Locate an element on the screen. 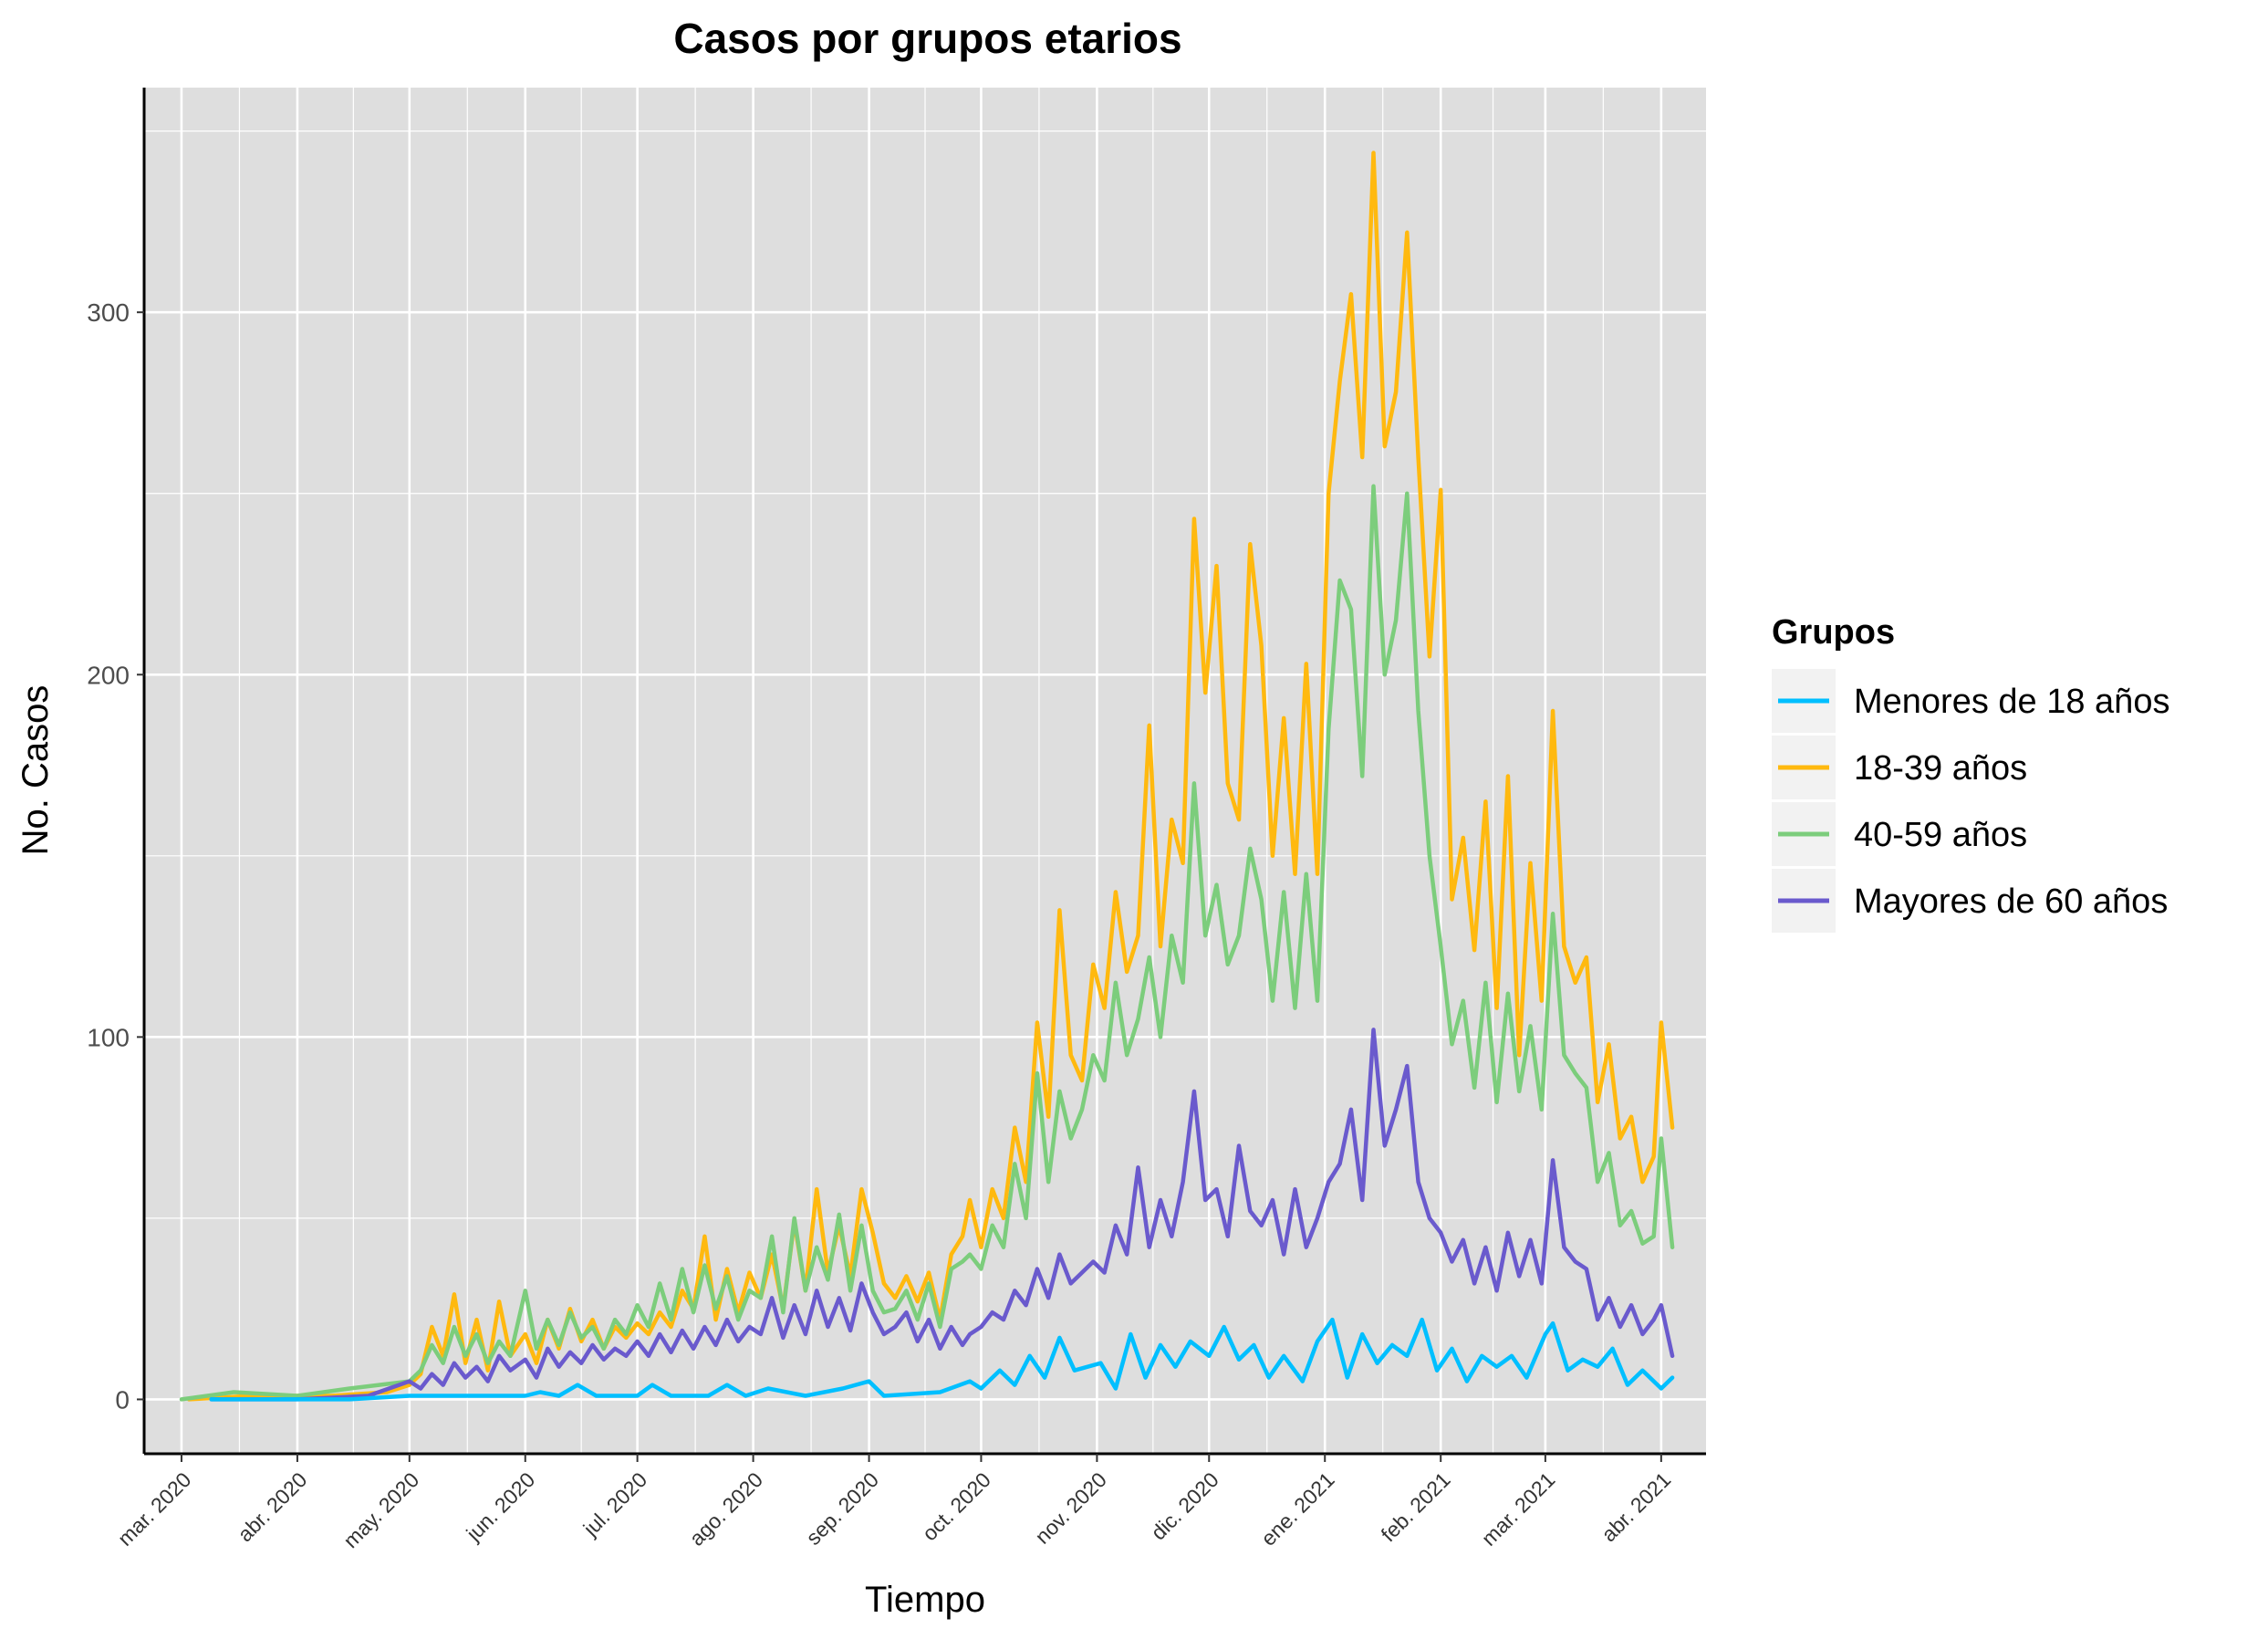 Image resolution: width=2268 pixels, height=1639 pixels. y-tick-label: 0 is located at coordinates (123, 1400).